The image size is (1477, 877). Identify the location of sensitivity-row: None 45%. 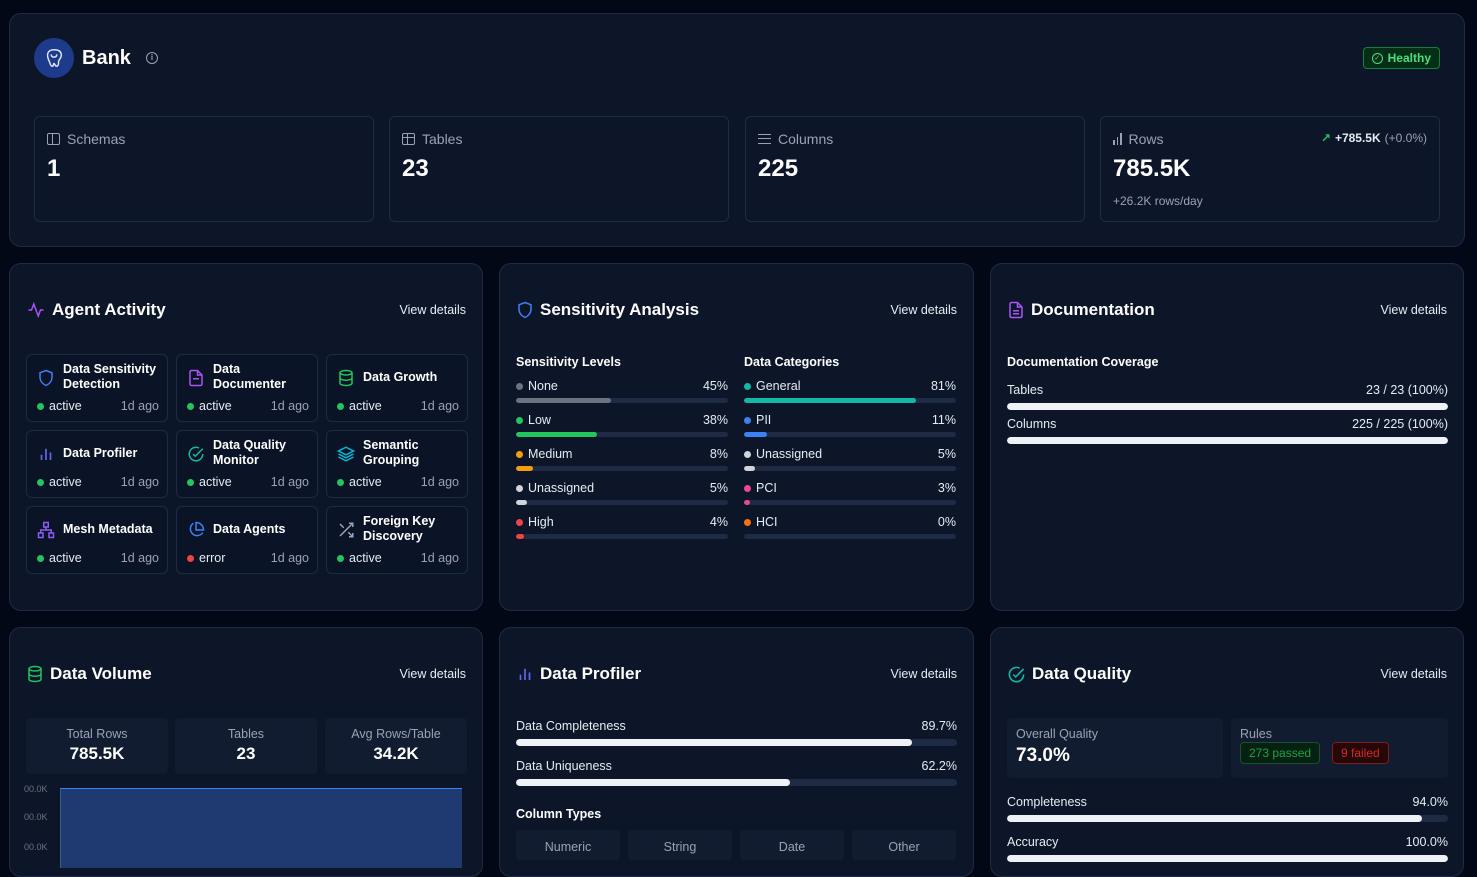
(622, 391).